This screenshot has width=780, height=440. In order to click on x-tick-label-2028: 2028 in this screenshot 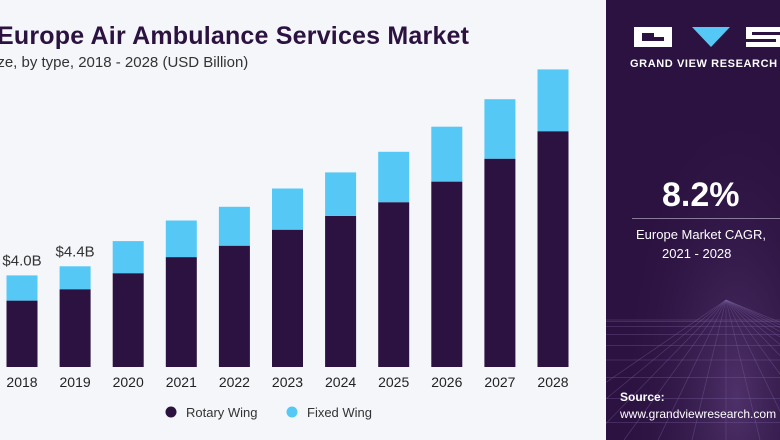, I will do `click(552, 382)`.